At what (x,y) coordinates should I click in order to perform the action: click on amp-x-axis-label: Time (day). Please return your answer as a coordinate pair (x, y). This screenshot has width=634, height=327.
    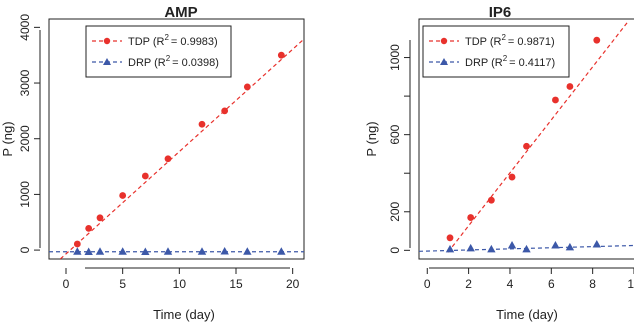
    Looking at the image, I should click on (184, 314).